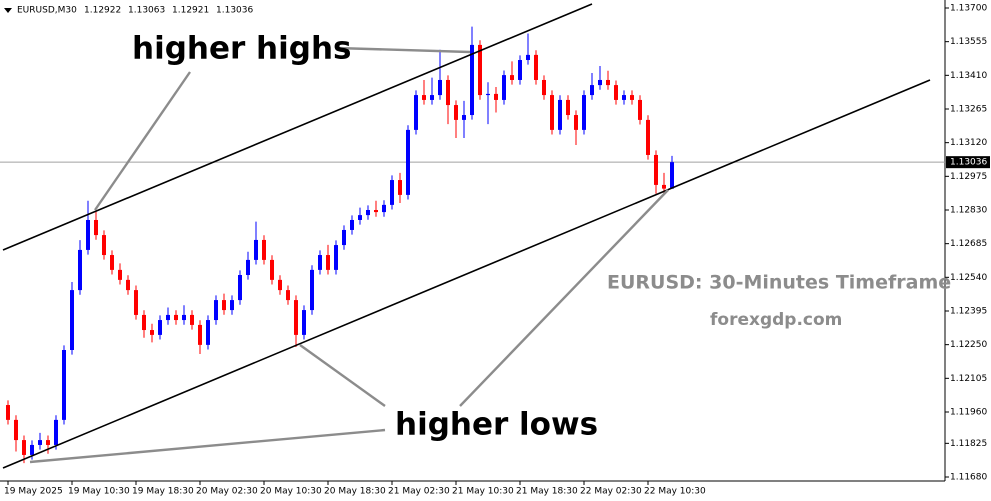 This screenshot has height=501, width=991. What do you see at coordinates (968, 412) in the screenshot?
I see `y-tick-label: 1.11960` at bounding box center [968, 412].